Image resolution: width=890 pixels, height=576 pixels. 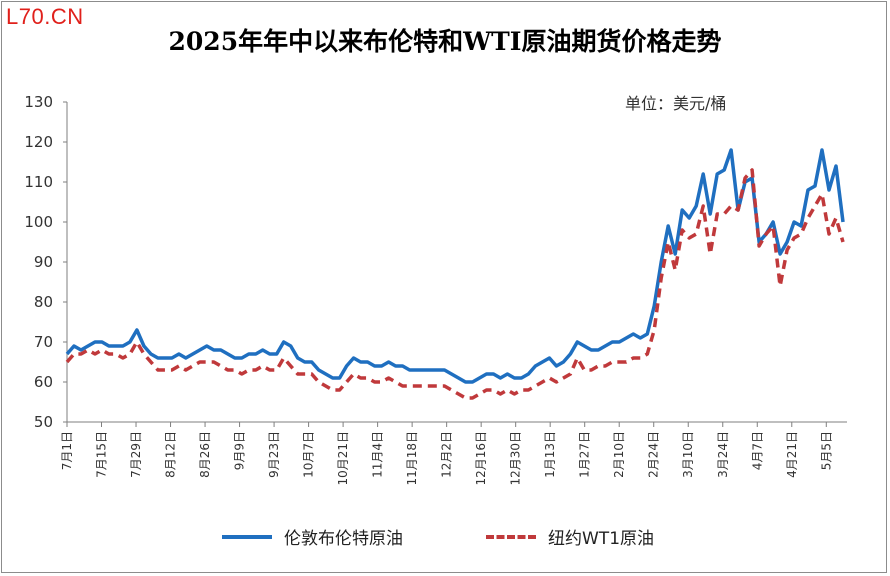 I want to click on x-tick-label: 11月18日, so click(x=412, y=458).